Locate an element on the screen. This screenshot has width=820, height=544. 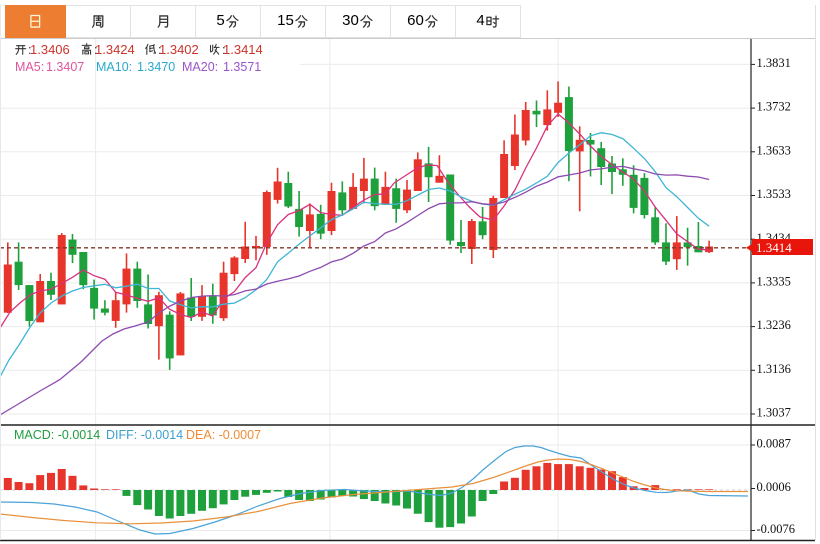
svg-text: 1.3831 is located at coordinates (774, 63).